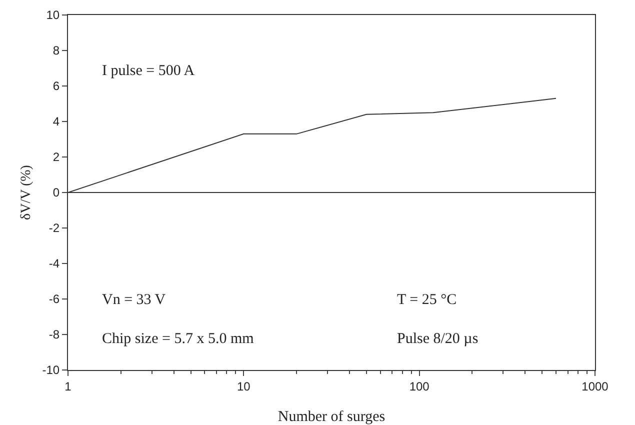  I want to click on y-tick-label: -8, so click(54, 335).